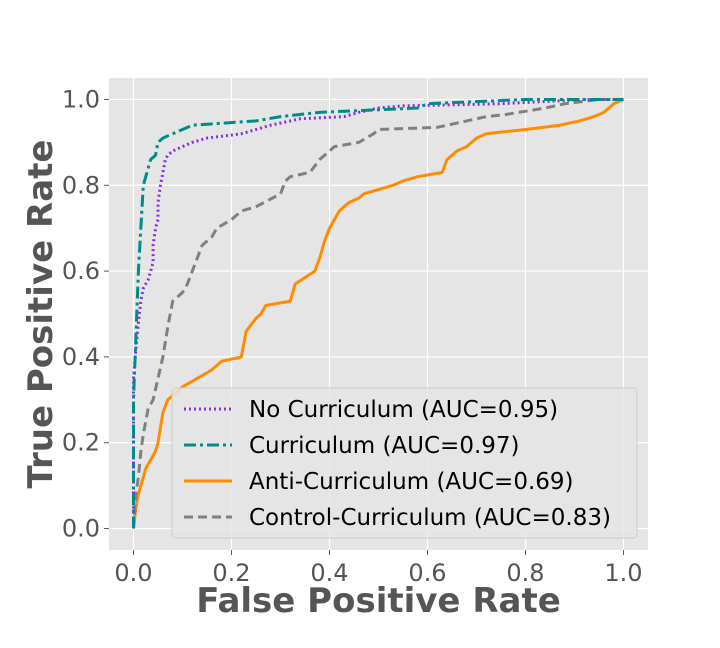  I want to click on y-axis-label: True Positive Rate, so click(41, 314).